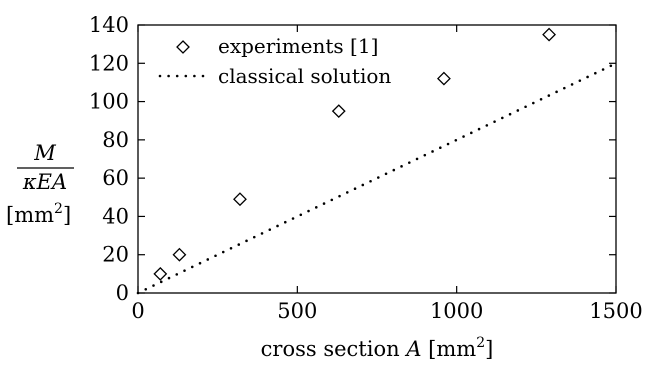 This screenshot has width=645, height=365. Describe the element at coordinates (115, 140) in the screenshot. I see `y-tick-label-80: 80` at that location.